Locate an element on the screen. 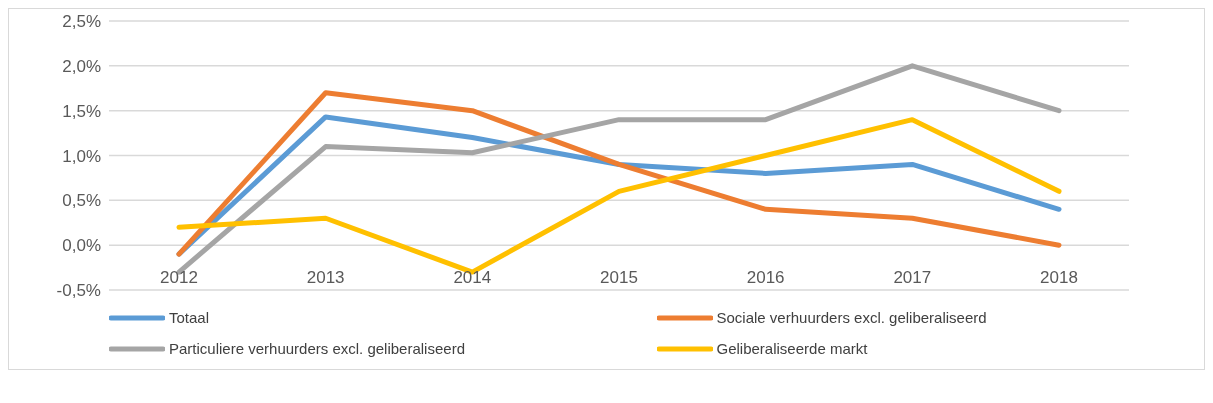 This screenshot has height=403, width=1213. x-tick-label: 2018 is located at coordinates (1059, 278).